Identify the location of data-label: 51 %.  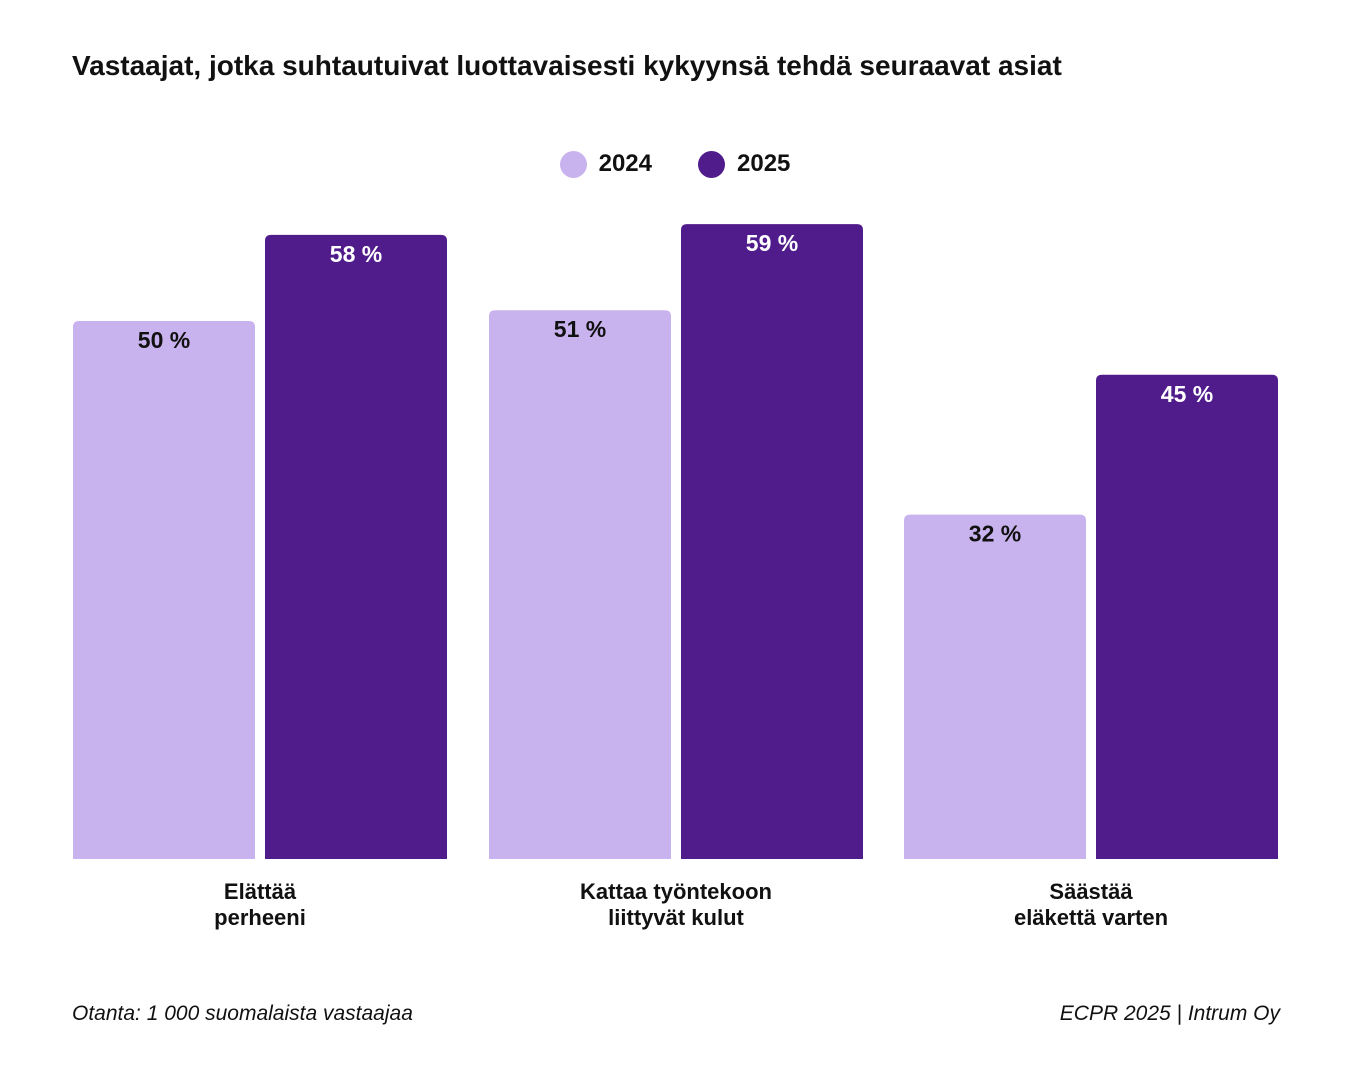
(580, 329).